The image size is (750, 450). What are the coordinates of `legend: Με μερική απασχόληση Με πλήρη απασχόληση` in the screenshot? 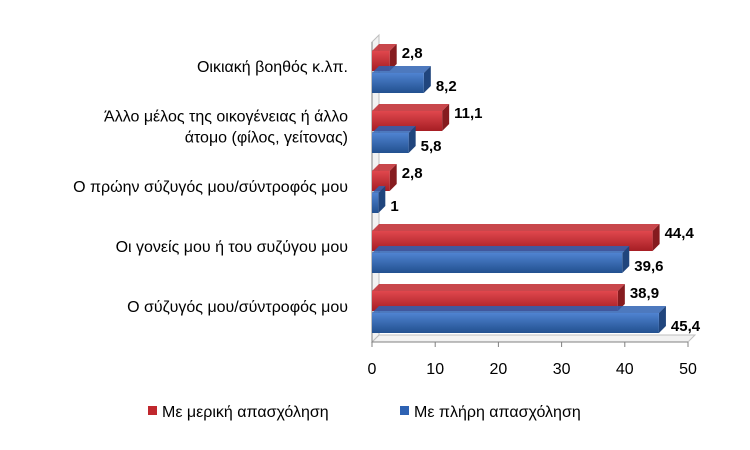 It's located at (364, 412).